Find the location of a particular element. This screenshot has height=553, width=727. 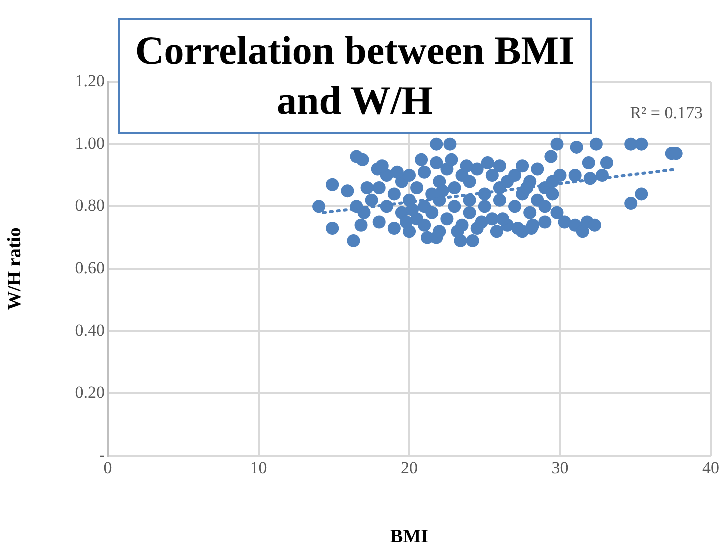

y-tick-label: 1.20 is located at coordinates (90, 80).